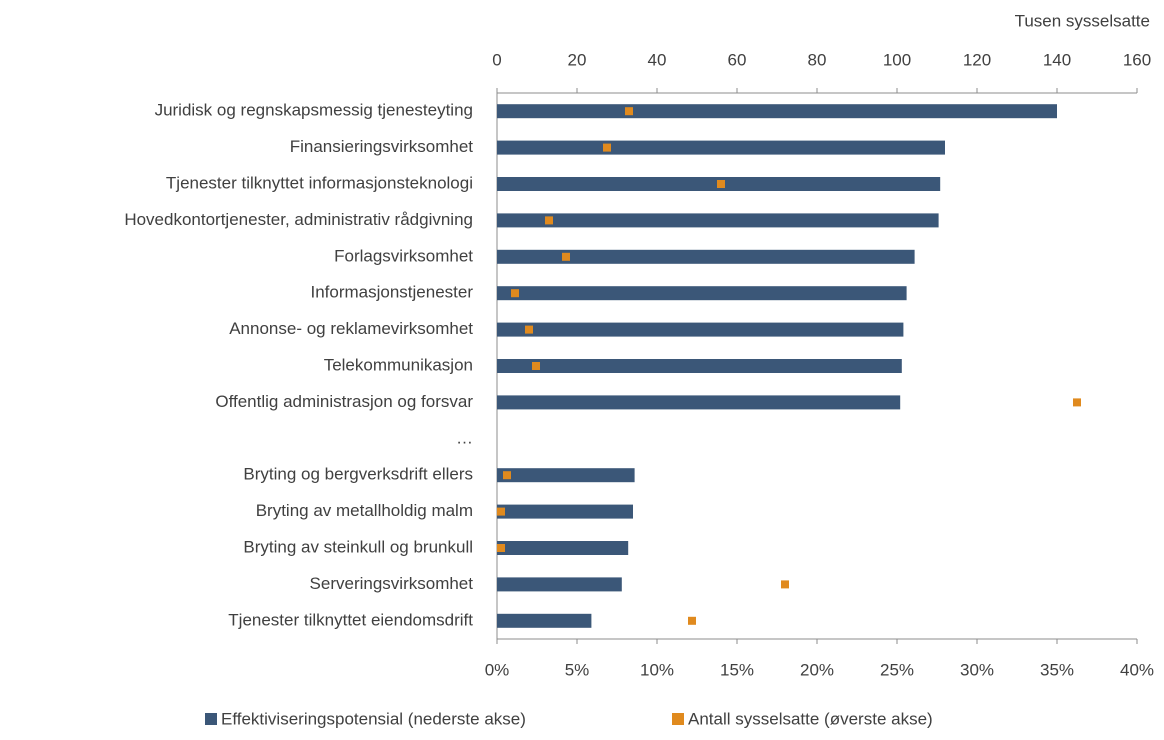 The height and width of the screenshot is (740, 1164). What do you see at coordinates (1057, 59) in the screenshot?
I see `x2-tick-label: 140` at bounding box center [1057, 59].